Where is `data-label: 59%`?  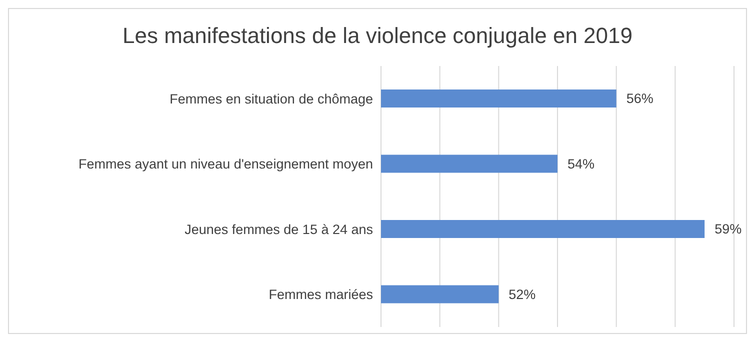
data-label: 59% is located at coordinates (728, 229).